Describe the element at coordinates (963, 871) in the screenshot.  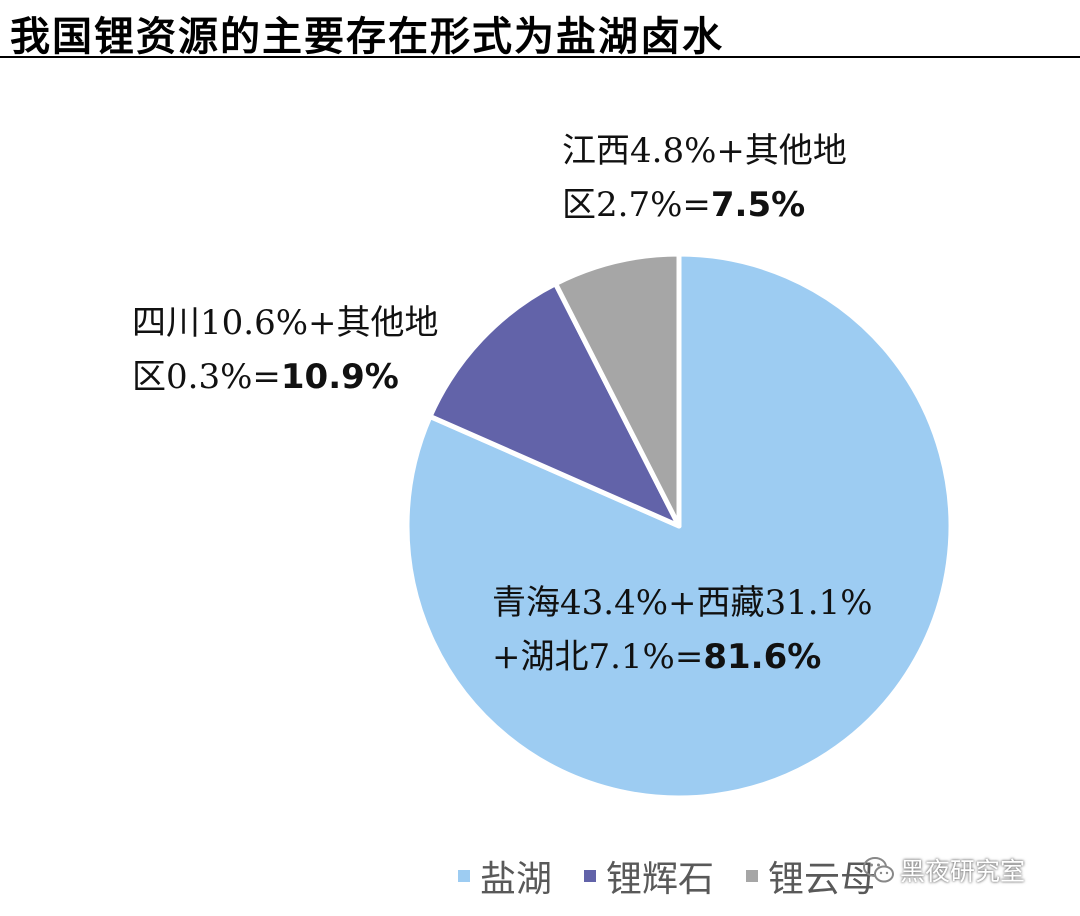
I see `watermark-text: 黑夜研究室` at that location.